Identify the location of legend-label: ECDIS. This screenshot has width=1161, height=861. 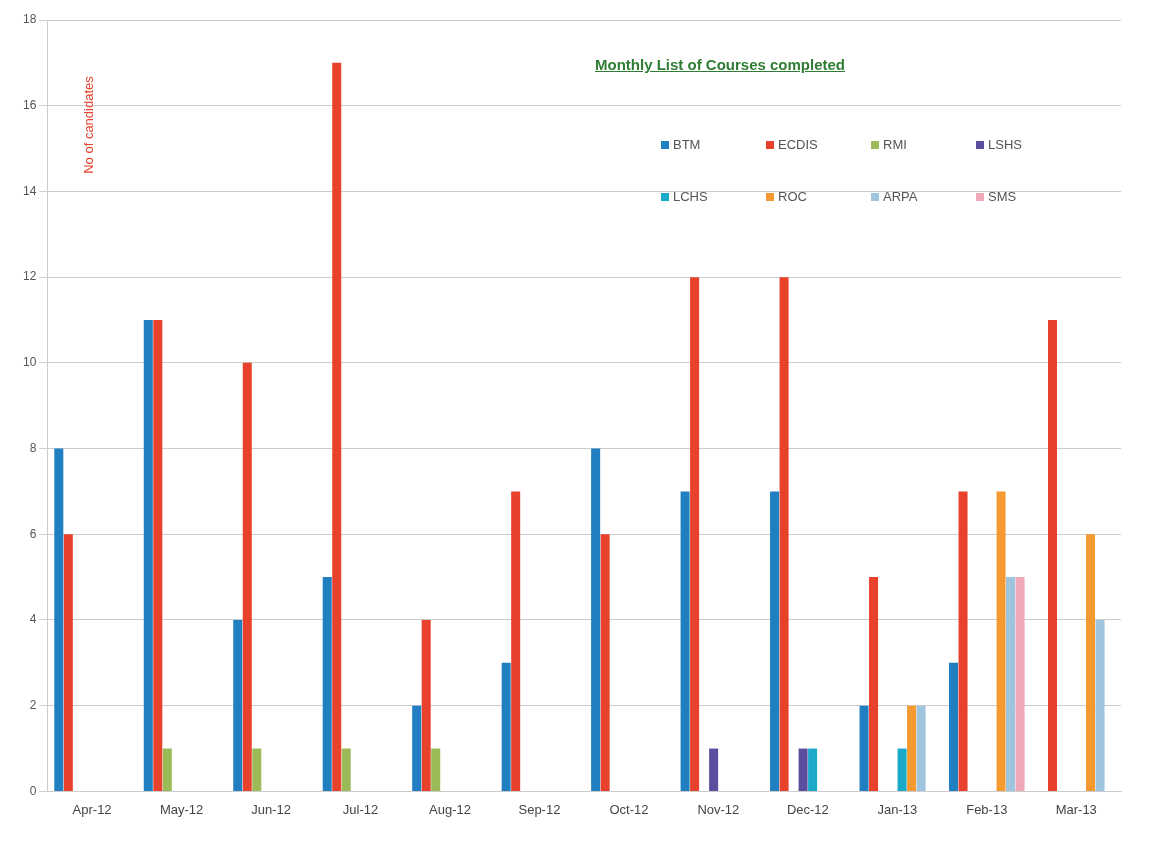
(798, 144).